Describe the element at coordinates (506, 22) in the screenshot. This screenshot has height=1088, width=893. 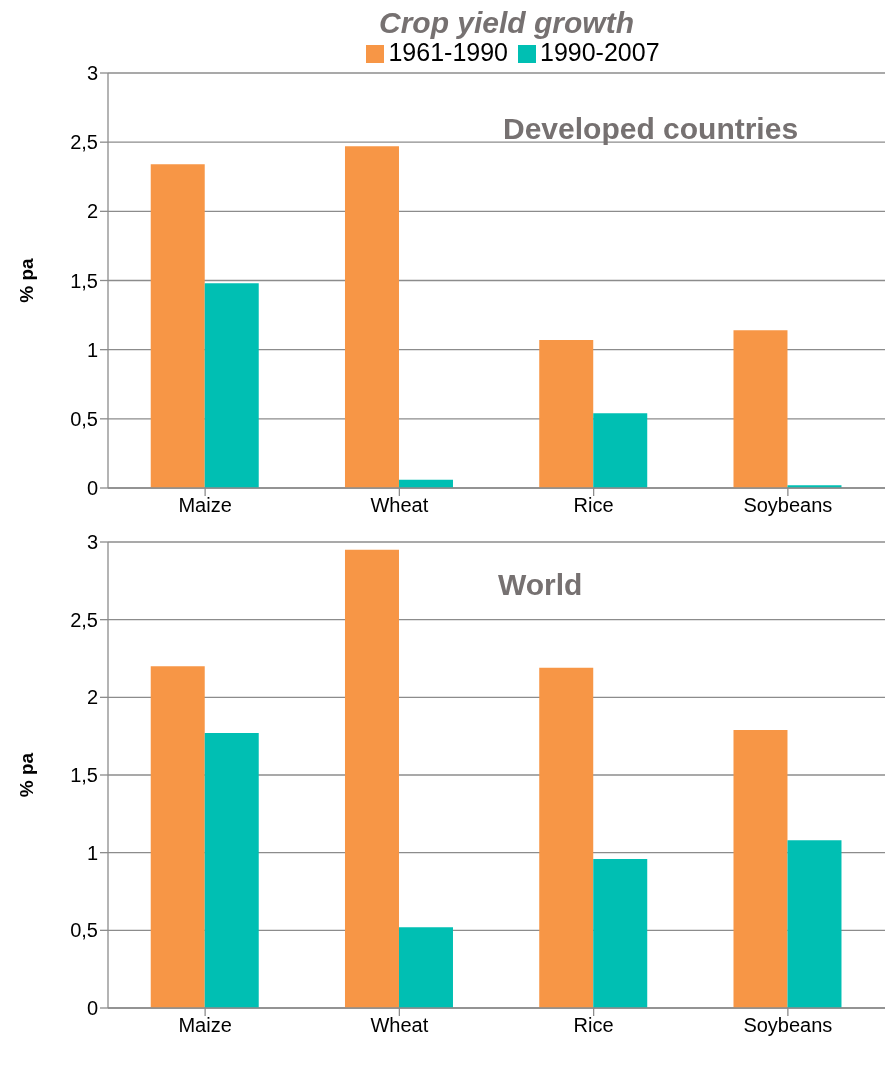
I see `chart-title: Crop yield growth` at that location.